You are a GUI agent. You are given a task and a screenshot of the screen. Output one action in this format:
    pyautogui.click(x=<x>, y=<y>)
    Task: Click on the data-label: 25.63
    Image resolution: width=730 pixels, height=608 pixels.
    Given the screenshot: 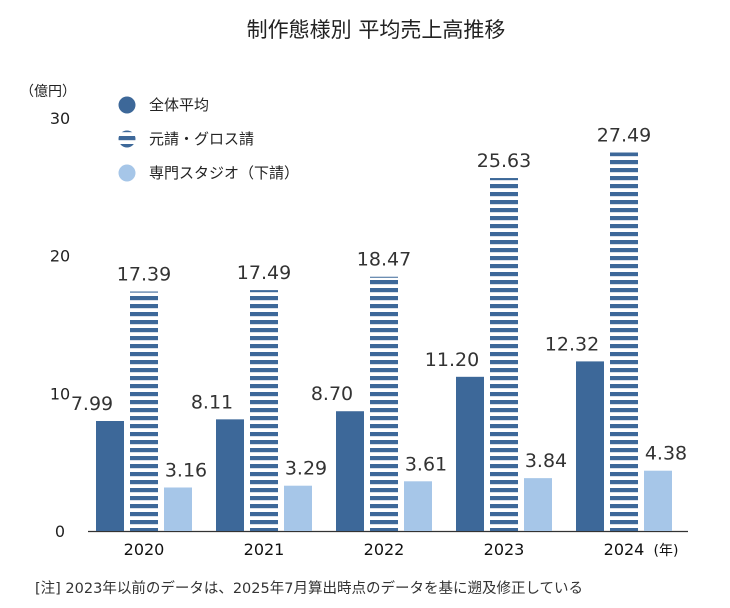 What is the action you would take?
    pyautogui.click(x=504, y=161)
    